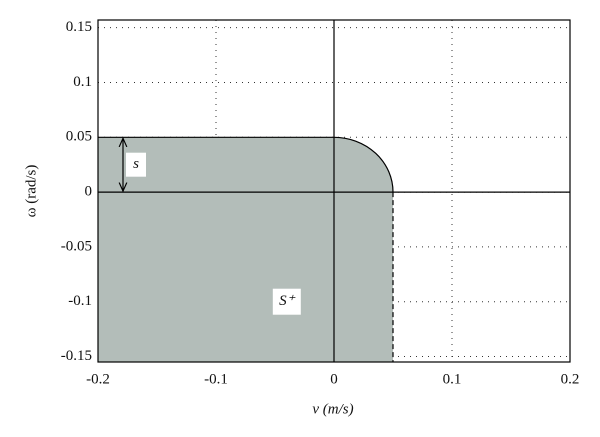  I want to click on y-tick-label: -0.1, so click(80, 301).